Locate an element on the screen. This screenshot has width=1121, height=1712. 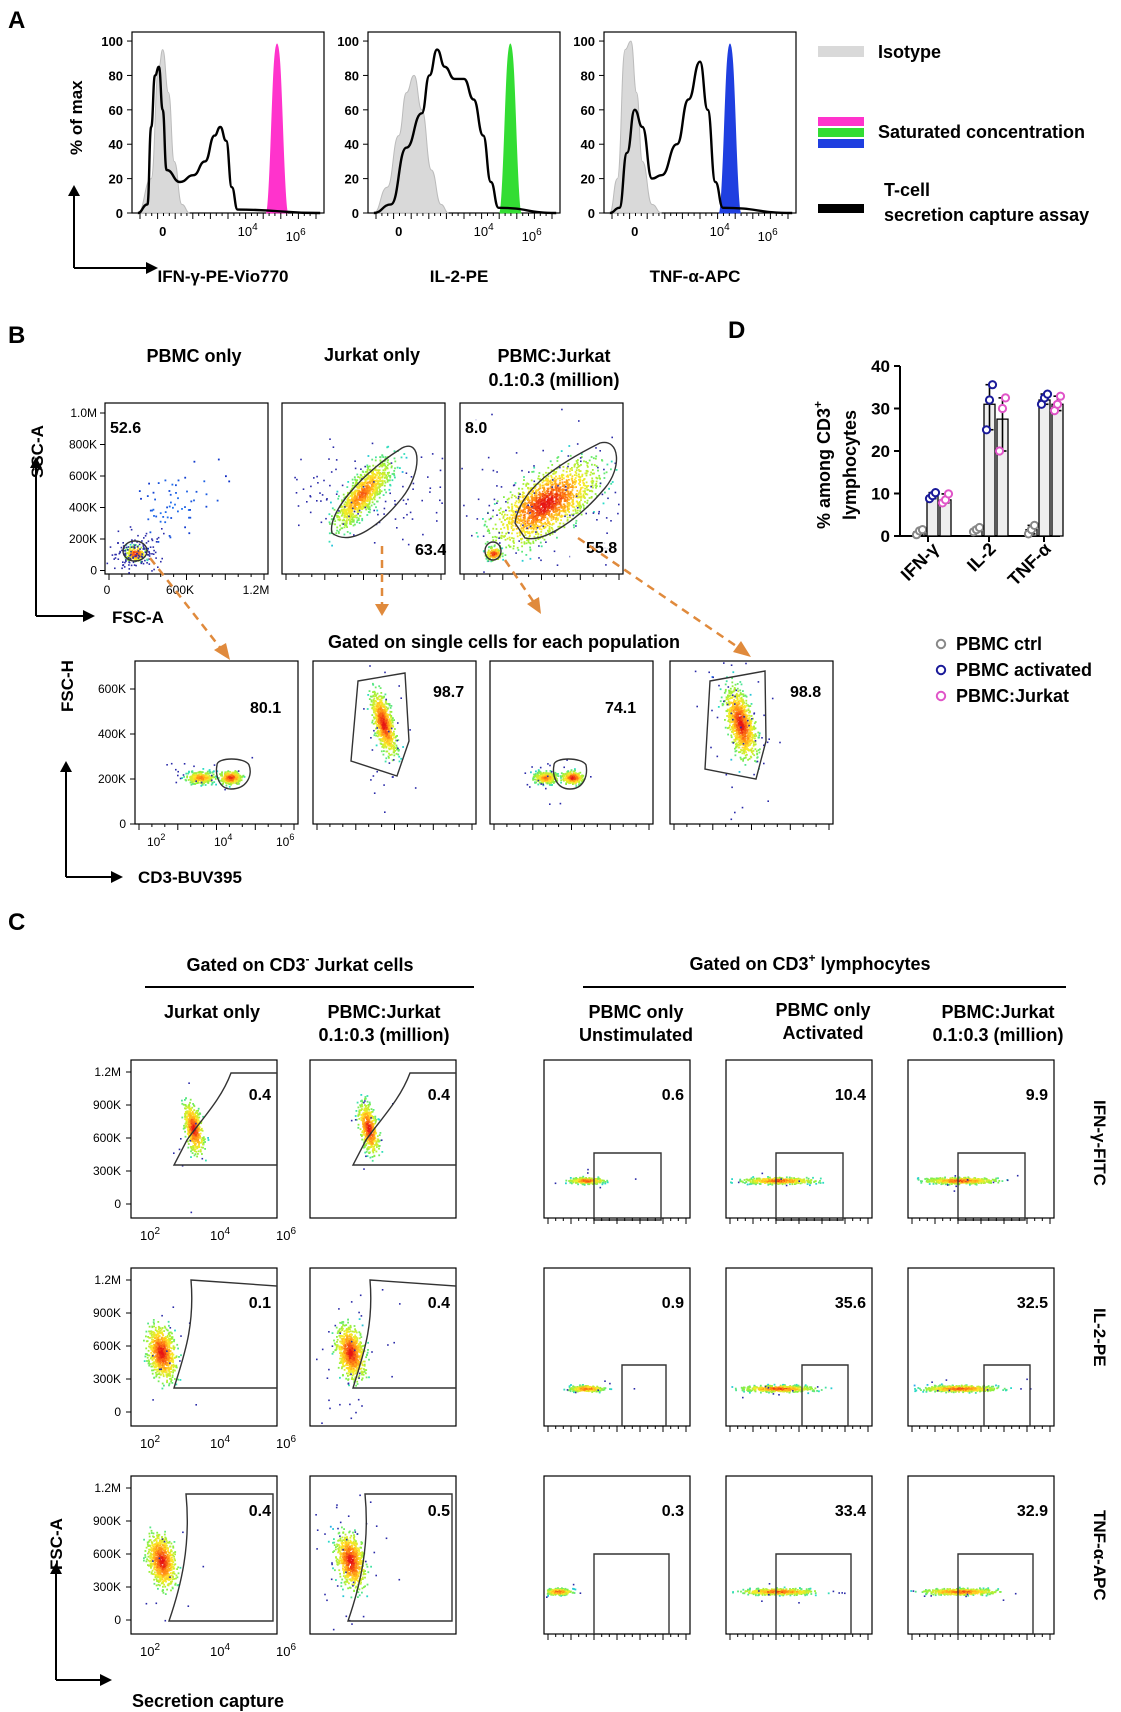
y-tick-label: 0 is located at coordinates (93, 571).